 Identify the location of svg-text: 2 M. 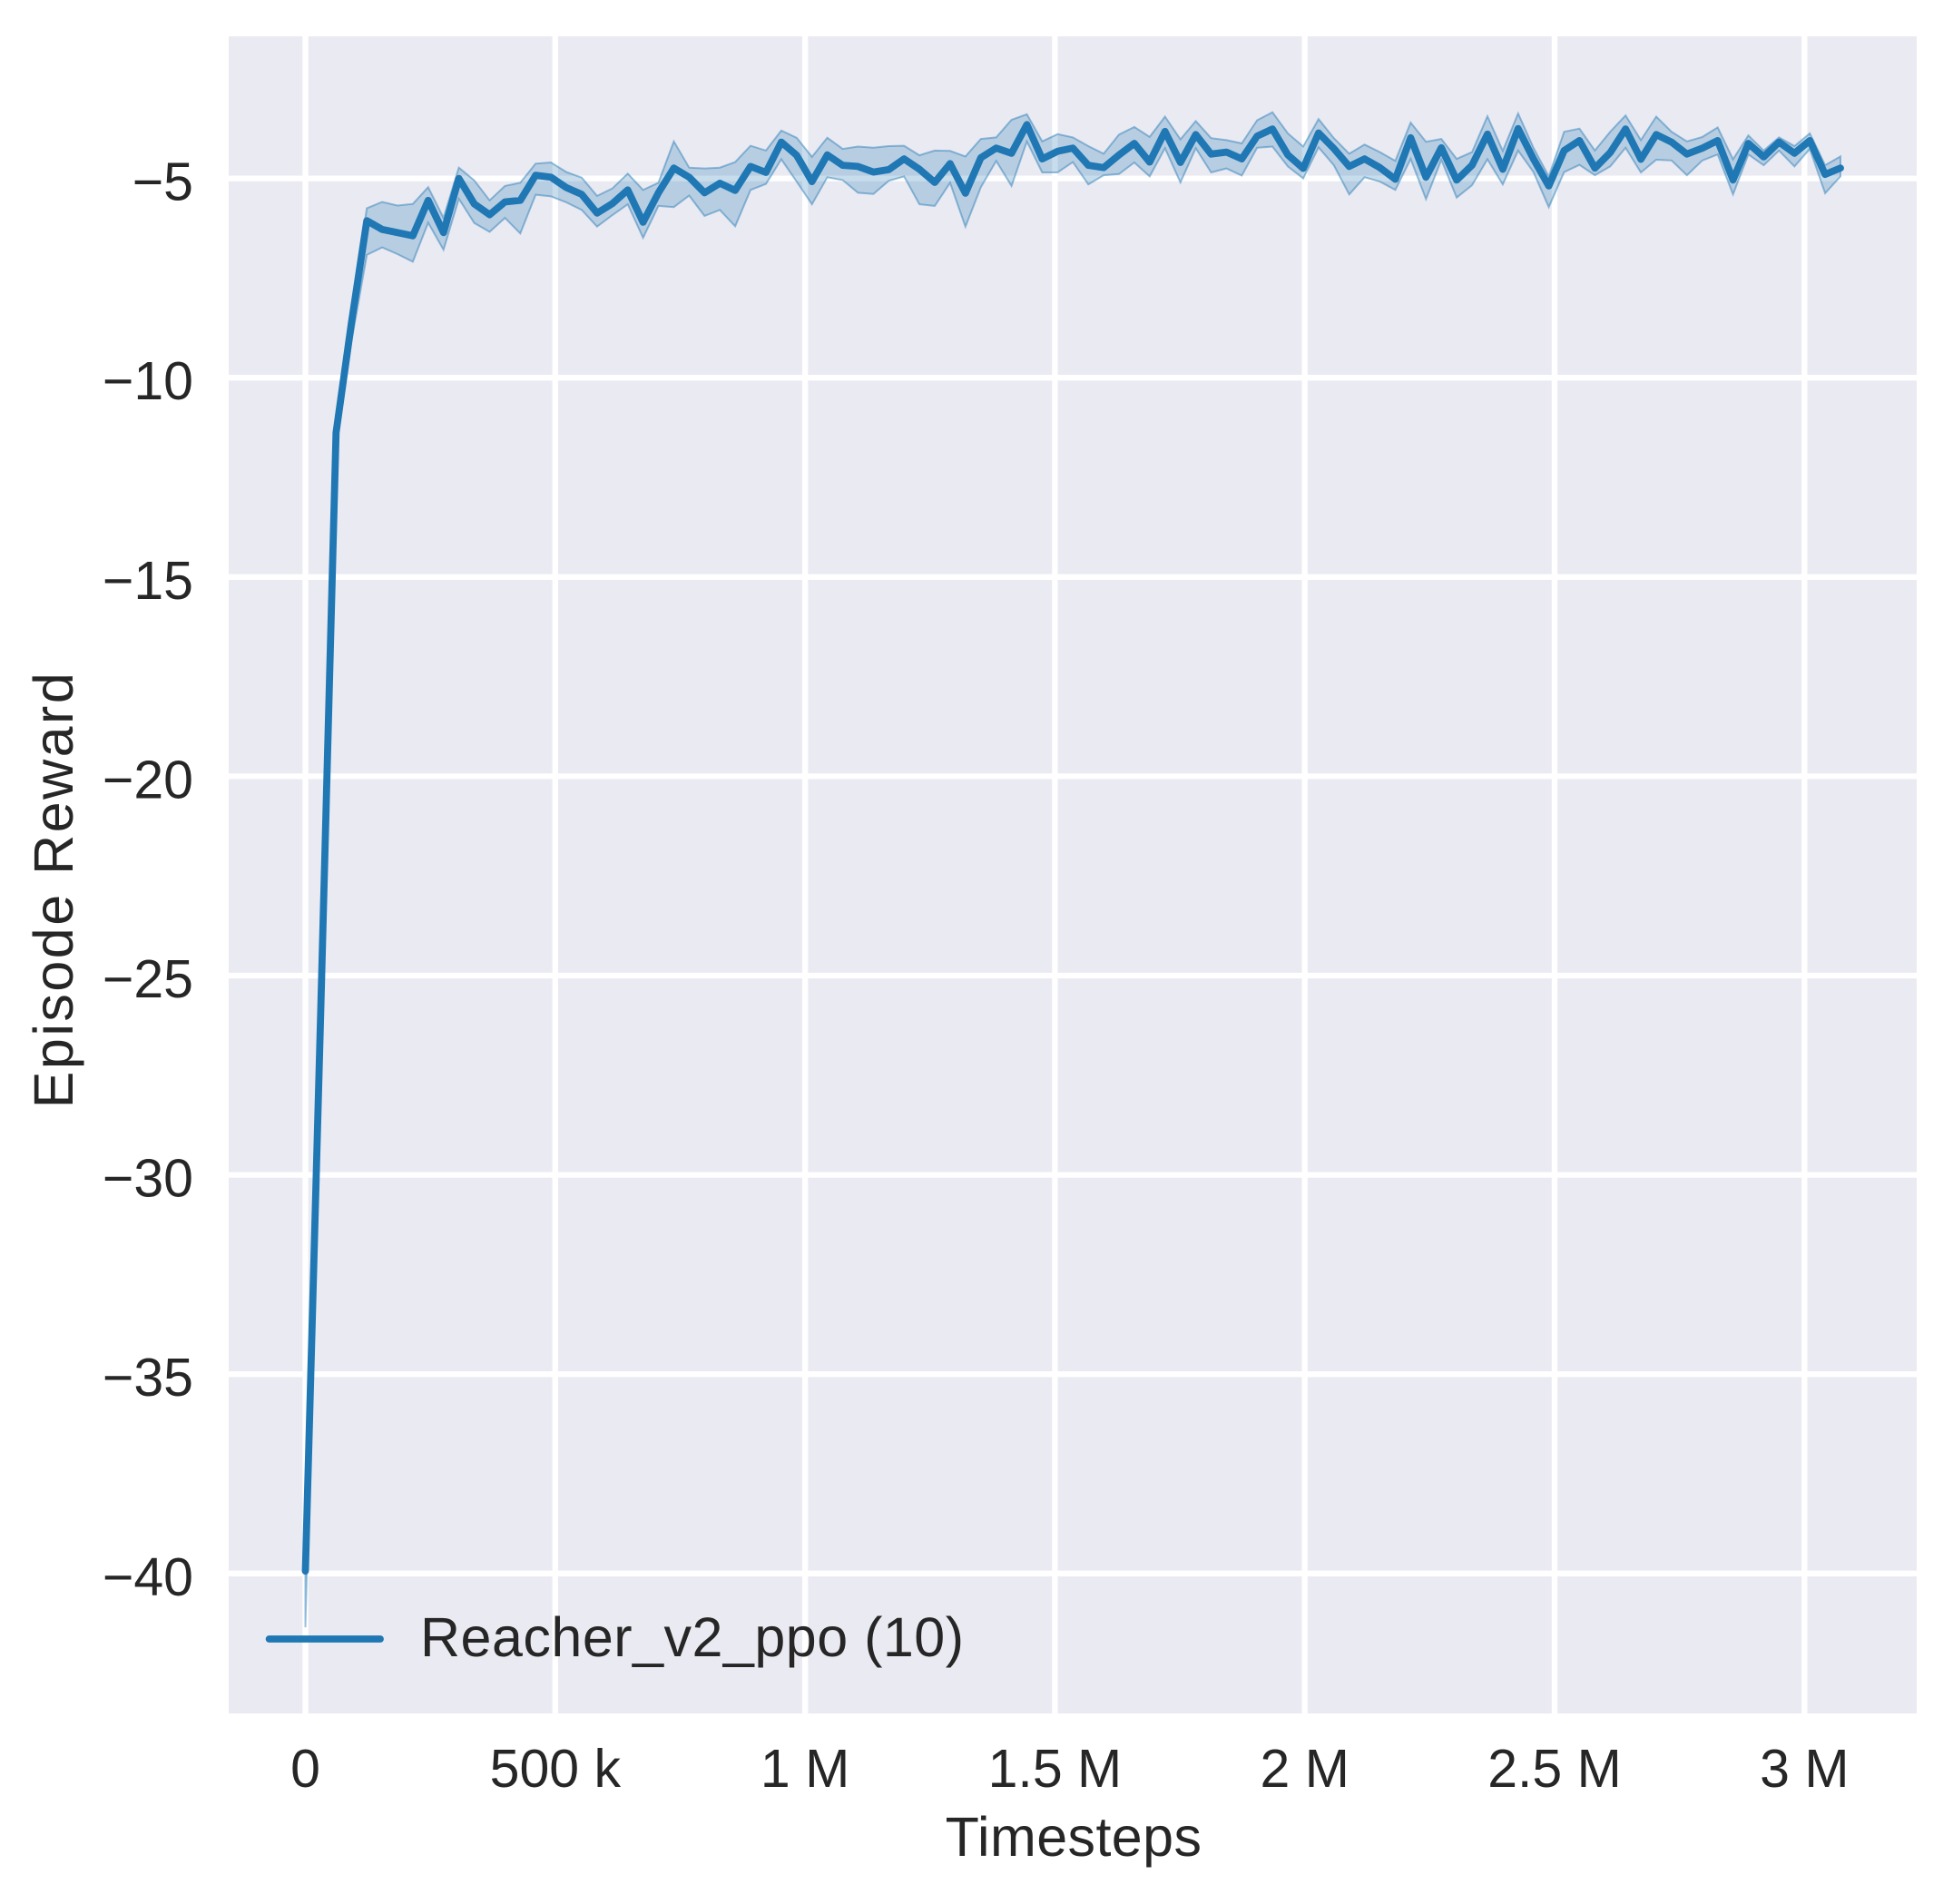
(1305, 1769).